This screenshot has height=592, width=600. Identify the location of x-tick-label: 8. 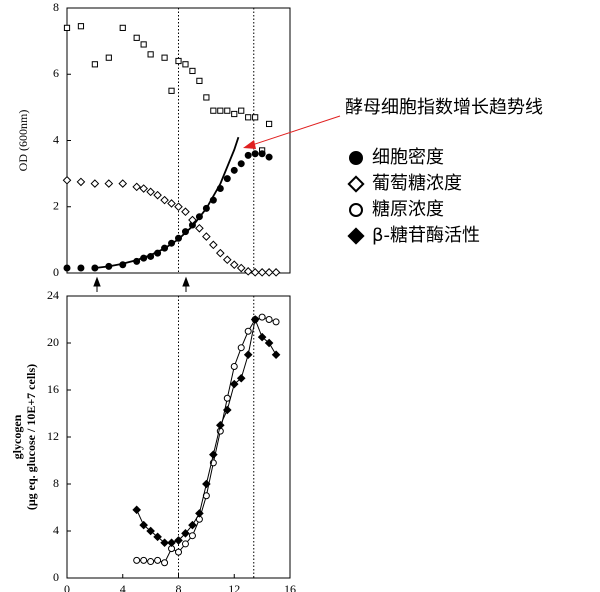
(179, 587).